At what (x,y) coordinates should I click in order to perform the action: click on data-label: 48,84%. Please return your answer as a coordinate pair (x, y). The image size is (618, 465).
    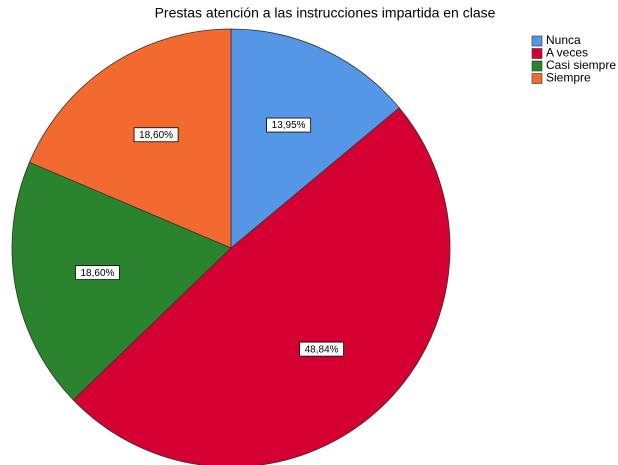
    Looking at the image, I should click on (322, 349).